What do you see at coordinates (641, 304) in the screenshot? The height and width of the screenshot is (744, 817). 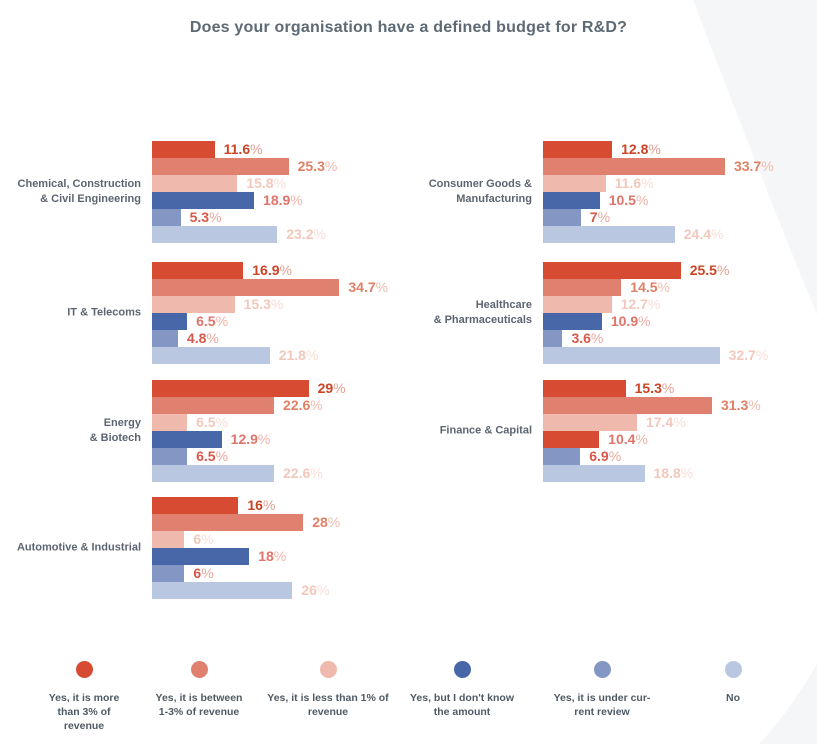 I see `value-label: 12.7%` at bounding box center [641, 304].